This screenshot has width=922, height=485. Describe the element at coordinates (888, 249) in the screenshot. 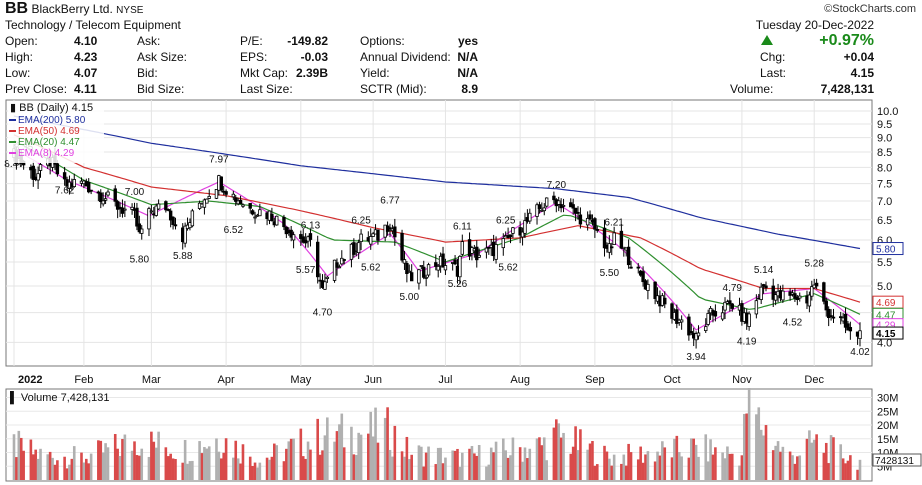

I see `last-value-badge` at that location.